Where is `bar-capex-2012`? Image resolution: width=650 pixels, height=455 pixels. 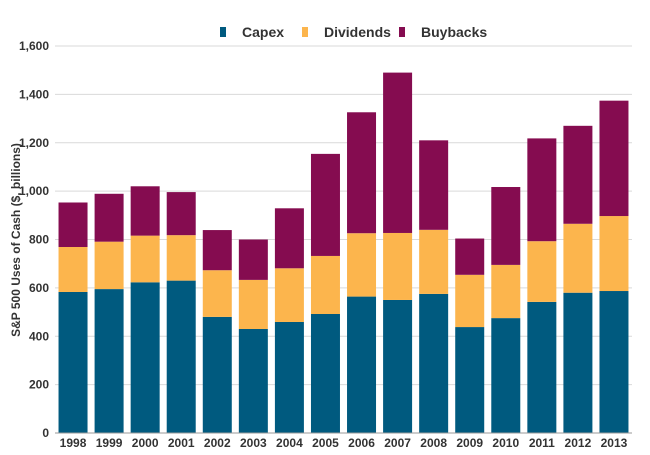 bar-capex-2012 is located at coordinates (578, 362).